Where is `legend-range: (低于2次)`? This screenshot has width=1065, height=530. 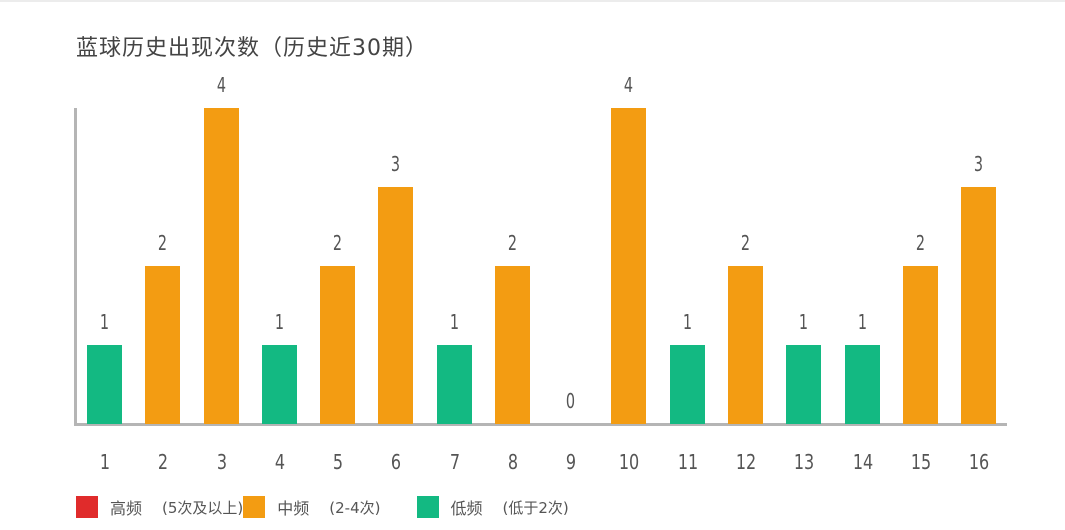
legend-range: (低于2次) is located at coordinates (535, 507).